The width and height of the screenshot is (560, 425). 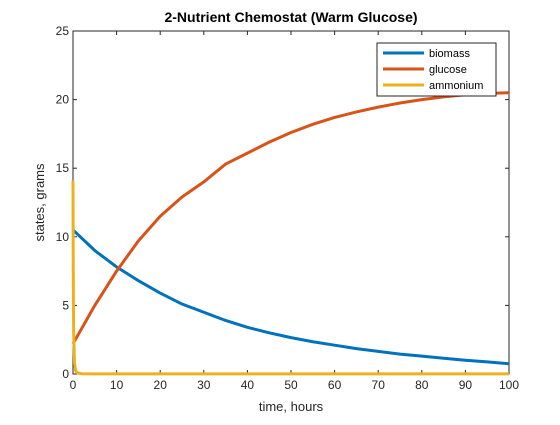 What do you see at coordinates (63, 100) in the screenshot?
I see `y-tick-label: 20` at bounding box center [63, 100].